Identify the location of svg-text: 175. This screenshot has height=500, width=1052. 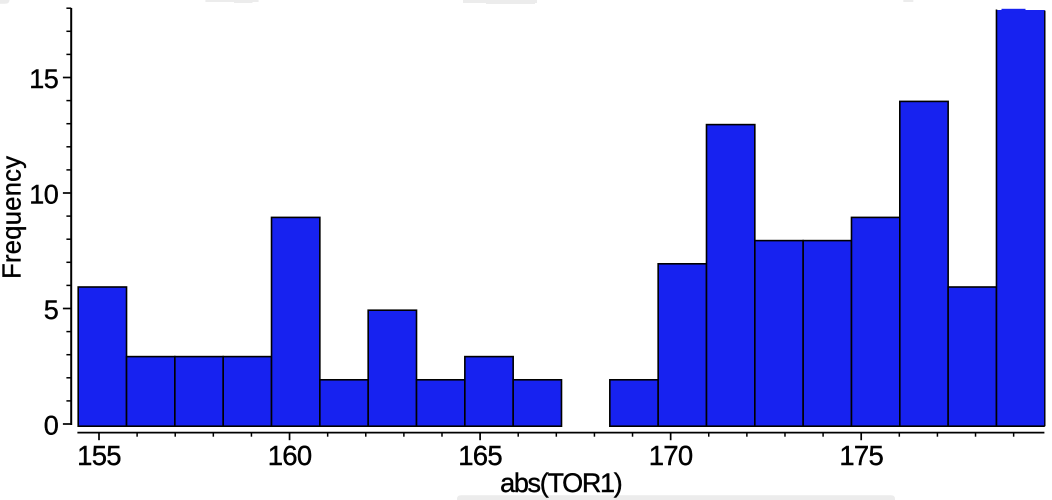
(861, 455).